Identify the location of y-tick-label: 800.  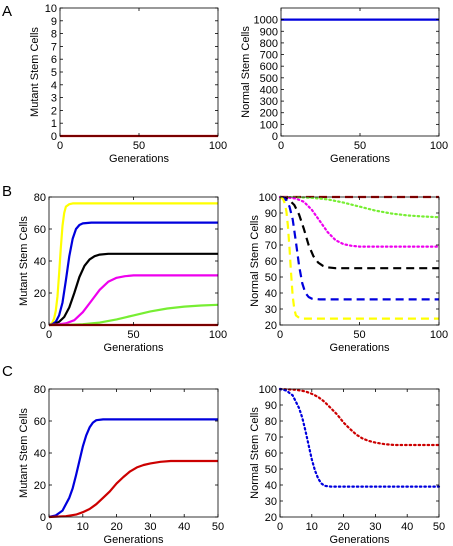
(269, 44).